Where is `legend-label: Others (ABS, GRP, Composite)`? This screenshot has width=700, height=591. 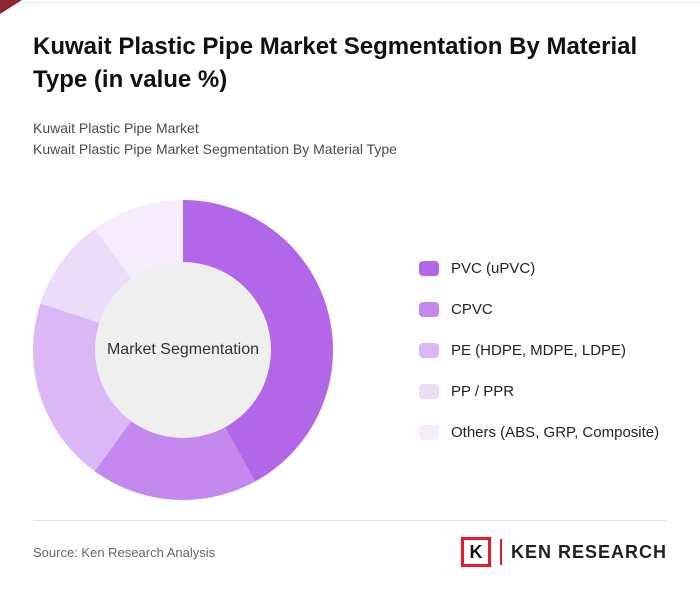 legend-label: Others (ABS, GRP, Composite) is located at coordinates (555, 432).